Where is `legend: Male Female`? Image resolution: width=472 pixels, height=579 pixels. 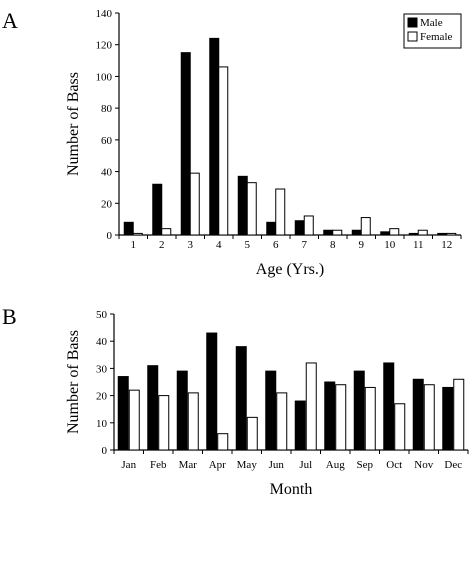
legend: Male Female is located at coordinates (432, 31).